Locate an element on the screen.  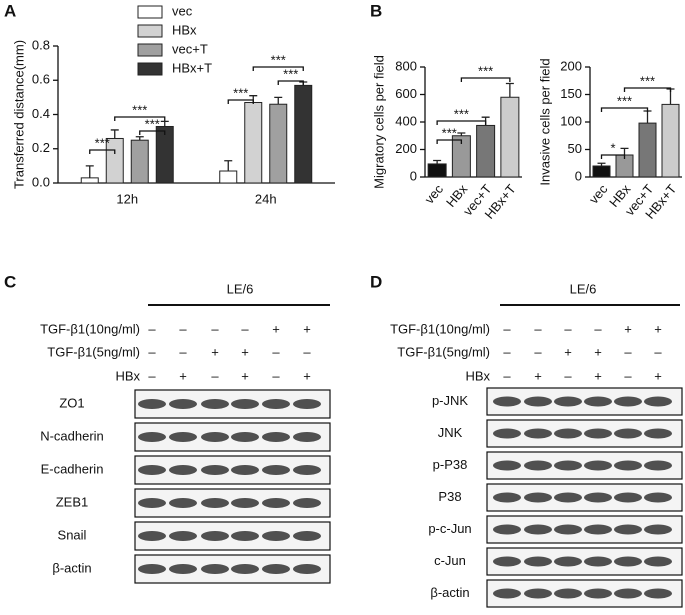
panel-letter: C is located at coordinates (10, 281).